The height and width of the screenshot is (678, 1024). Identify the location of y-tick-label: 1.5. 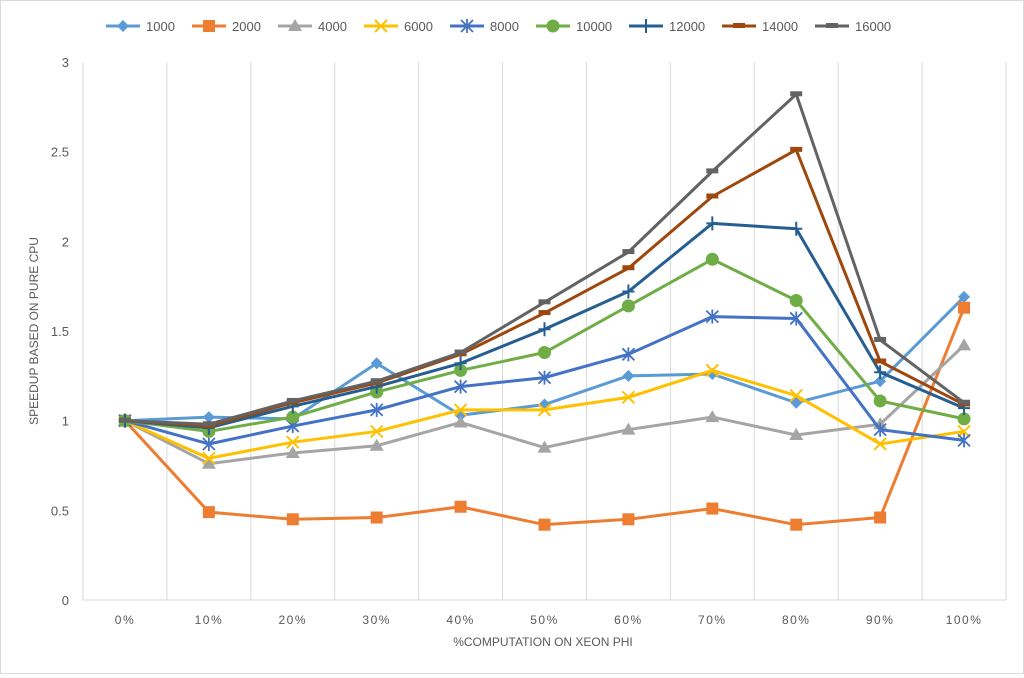
(60, 331).